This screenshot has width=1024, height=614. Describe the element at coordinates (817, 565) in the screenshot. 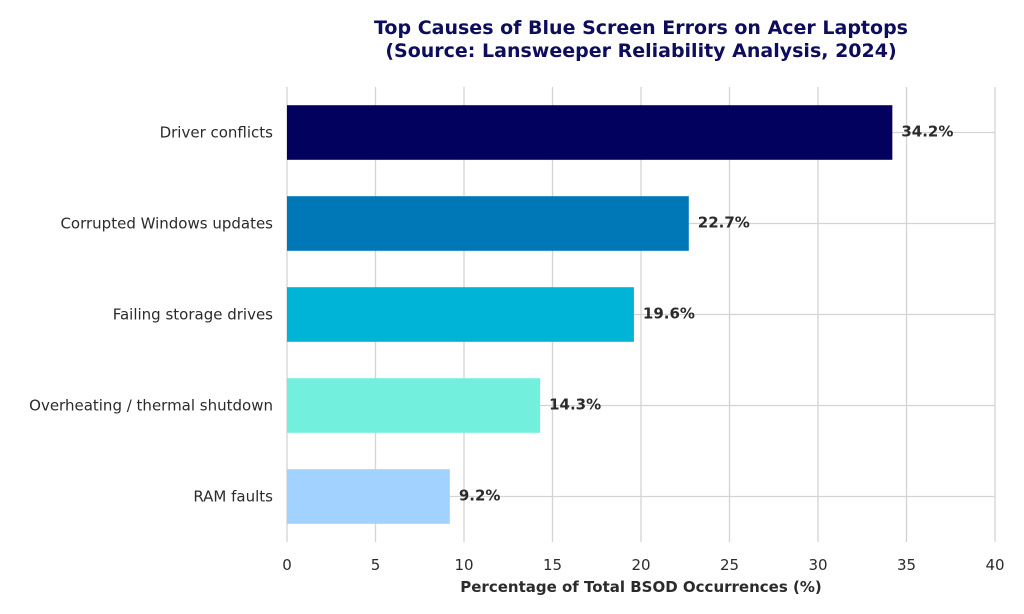

I see `x-tick-label: 30` at that location.